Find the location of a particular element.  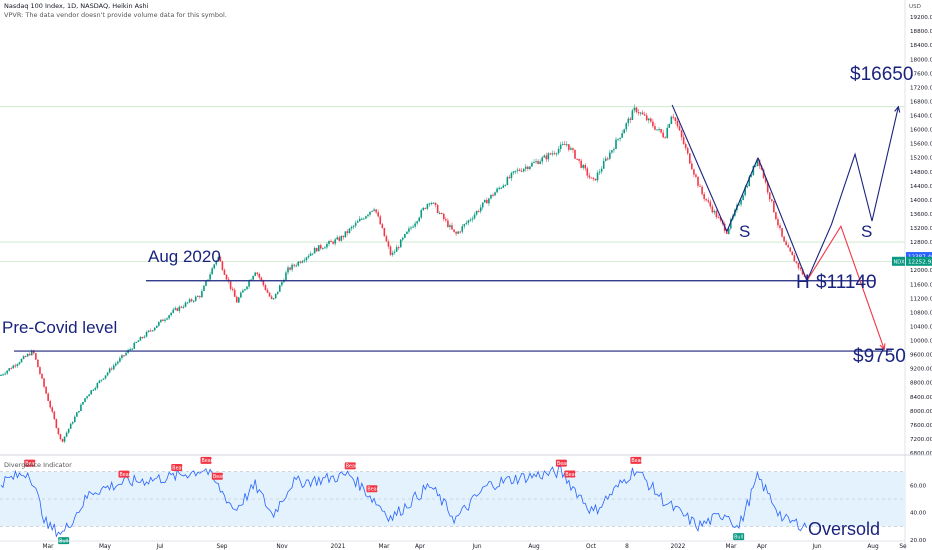

head-shoulders-line is located at coordinates (742, 194).